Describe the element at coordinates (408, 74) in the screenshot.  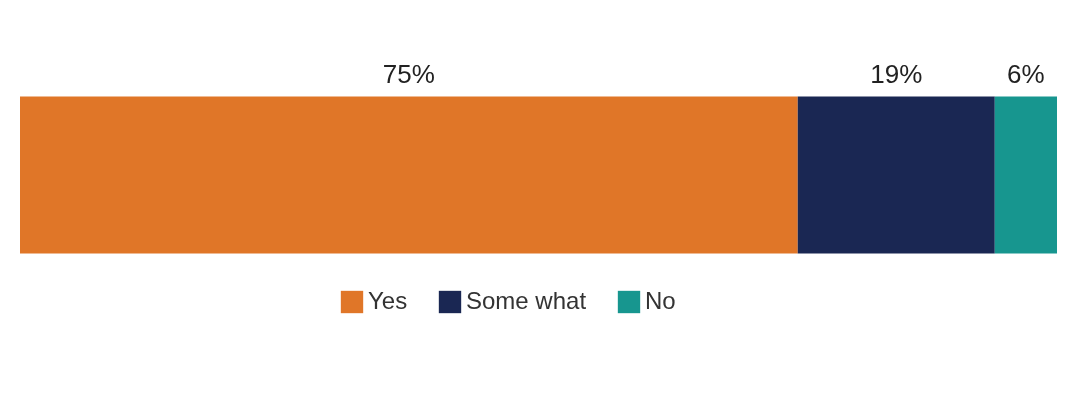
I see `data-label: 75%` at that location.